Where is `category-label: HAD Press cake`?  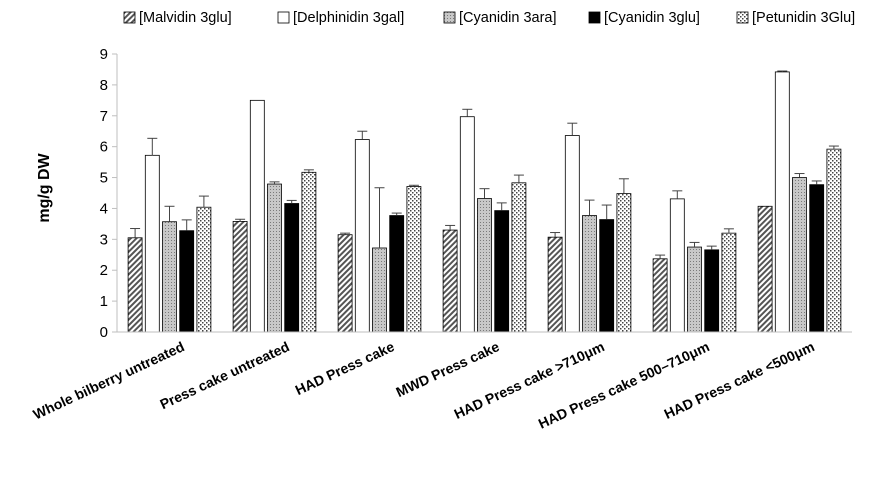
category-label: HAD Press cake is located at coordinates (345, 368).